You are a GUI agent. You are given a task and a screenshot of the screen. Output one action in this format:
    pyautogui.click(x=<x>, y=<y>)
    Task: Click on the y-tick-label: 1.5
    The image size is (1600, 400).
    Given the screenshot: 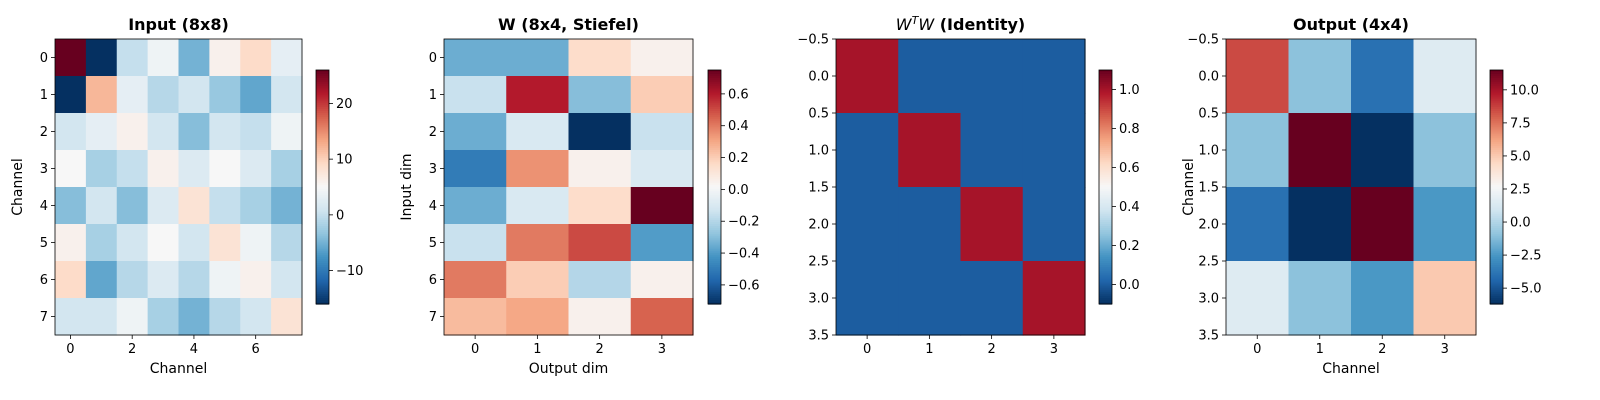 What is the action you would take?
    pyautogui.click(x=1208, y=188)
    